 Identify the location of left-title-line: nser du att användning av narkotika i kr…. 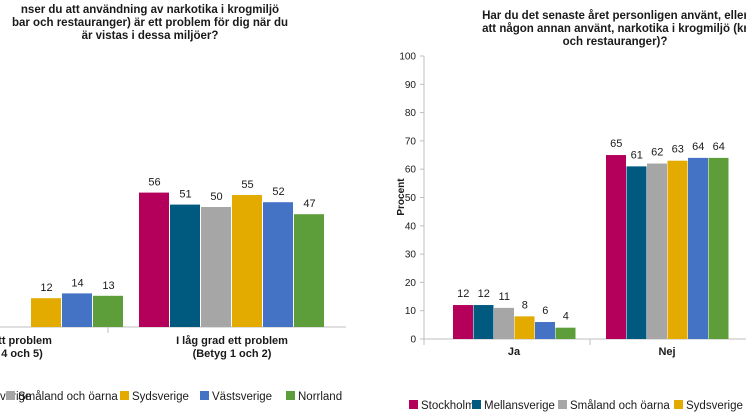
(150, 10).